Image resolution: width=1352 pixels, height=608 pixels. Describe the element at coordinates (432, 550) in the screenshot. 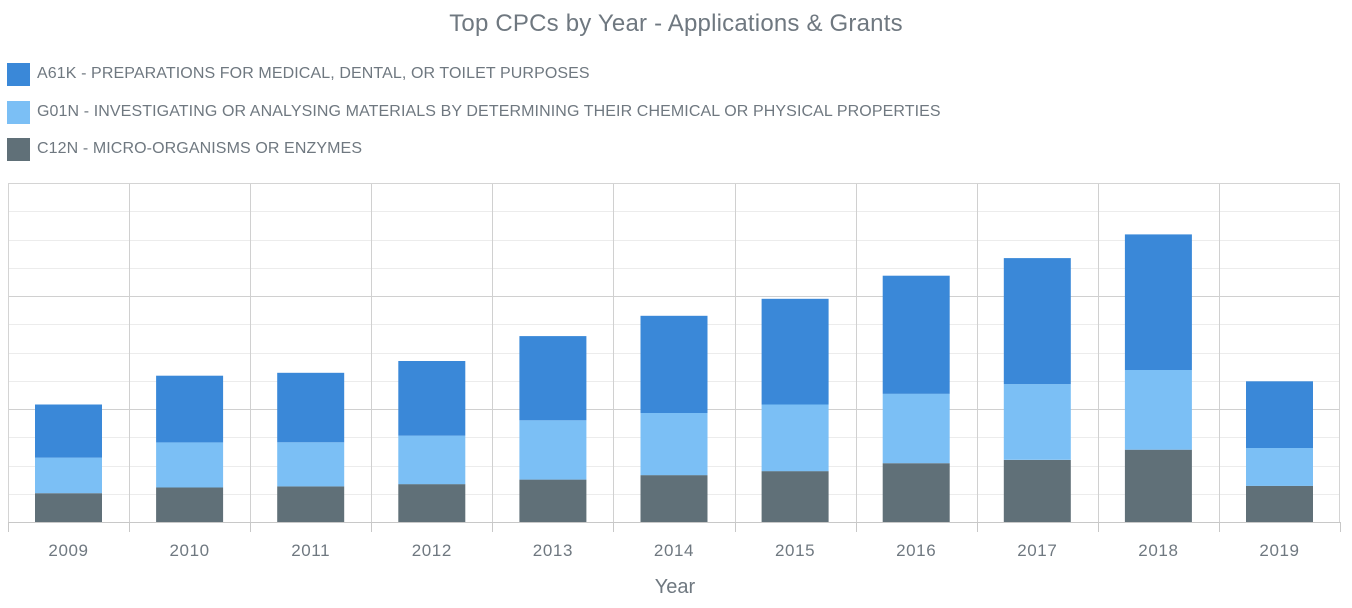

I see `x-tick-label: 2012` at that location.